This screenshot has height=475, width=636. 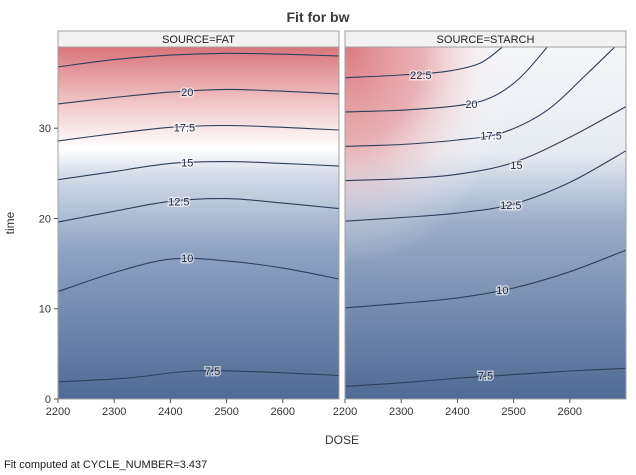 What do you see at coordinates (420, 76) in the screenshot?
I see `contour-label: 22.5` at bounding box center [420, 76].